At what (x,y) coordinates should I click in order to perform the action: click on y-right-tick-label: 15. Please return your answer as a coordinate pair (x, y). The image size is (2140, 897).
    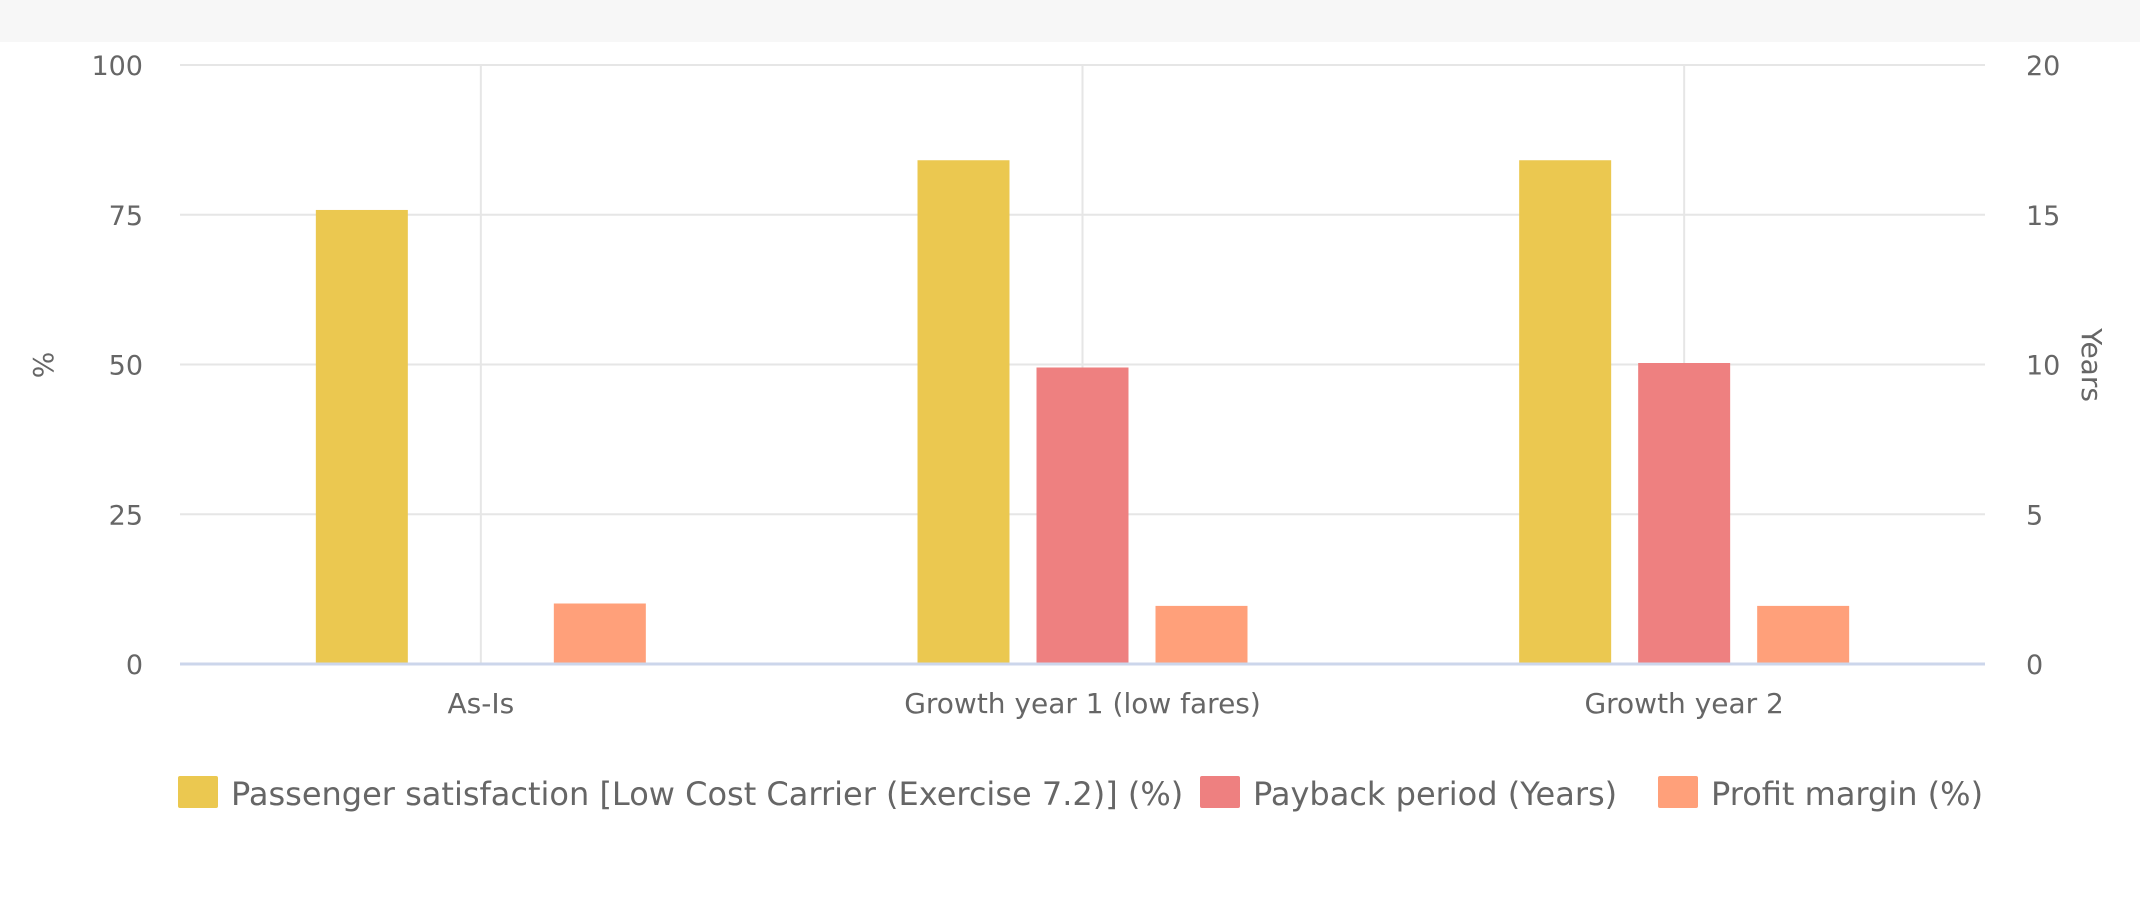
    Looking at the image, I should click on (2043, 216).